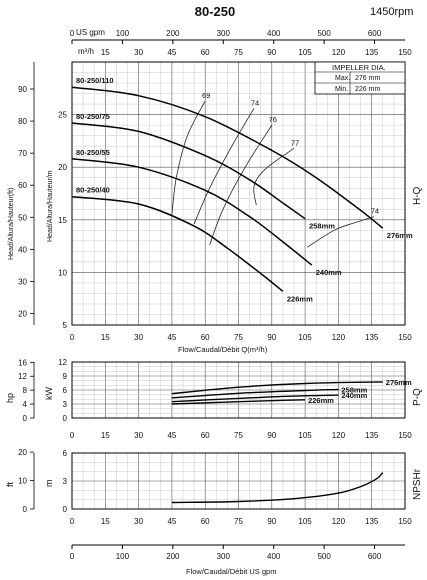 The width and height of the screenshot is (427, 580). What do you see at coordinates (173, 33) in the screenshot?
I see `top-usgpm-tick-label: 200` at bounding box center [173, 33].